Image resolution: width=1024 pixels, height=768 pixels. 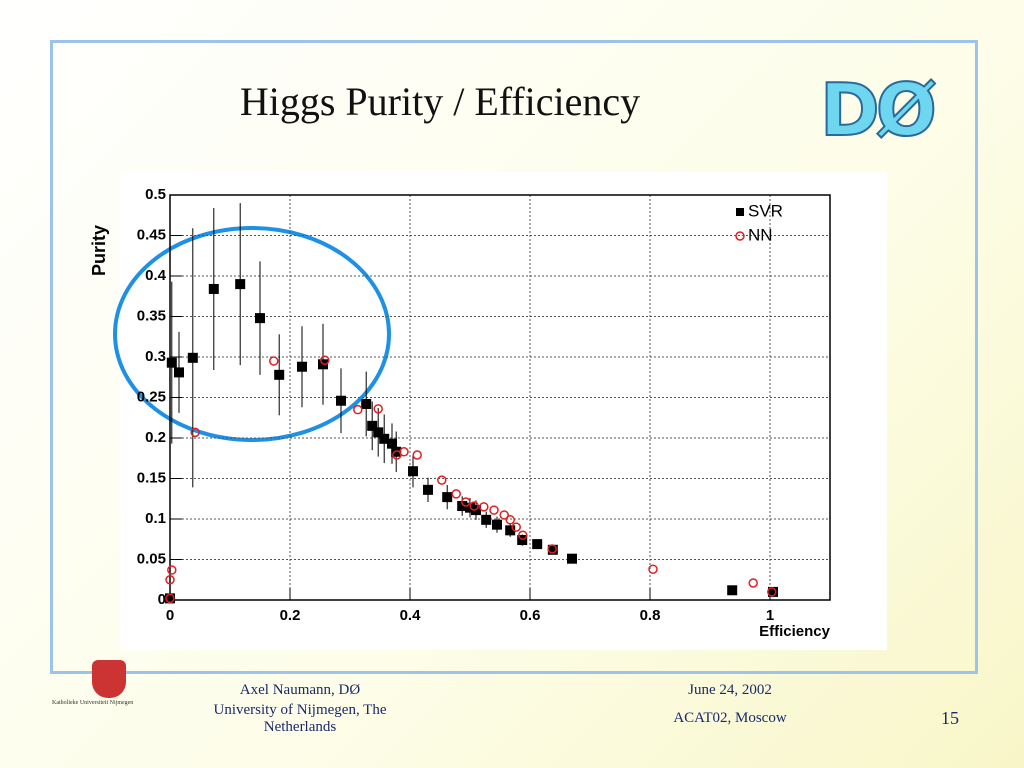 What do you see at coordinates (151, 558) in the screenshot?
I see `y-tick-label: 0.05` at bounding box center [151, 558].